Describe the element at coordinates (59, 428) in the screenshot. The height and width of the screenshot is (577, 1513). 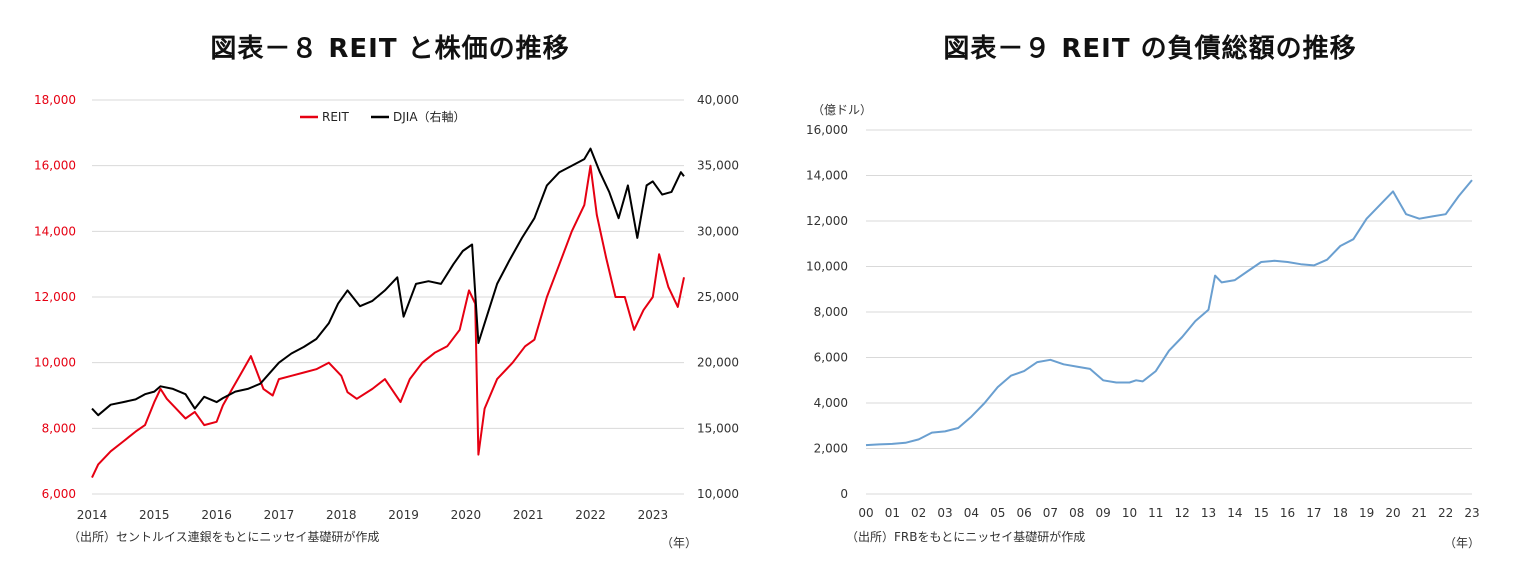
I see `chart8-ytick-left: 8,000` at that location.